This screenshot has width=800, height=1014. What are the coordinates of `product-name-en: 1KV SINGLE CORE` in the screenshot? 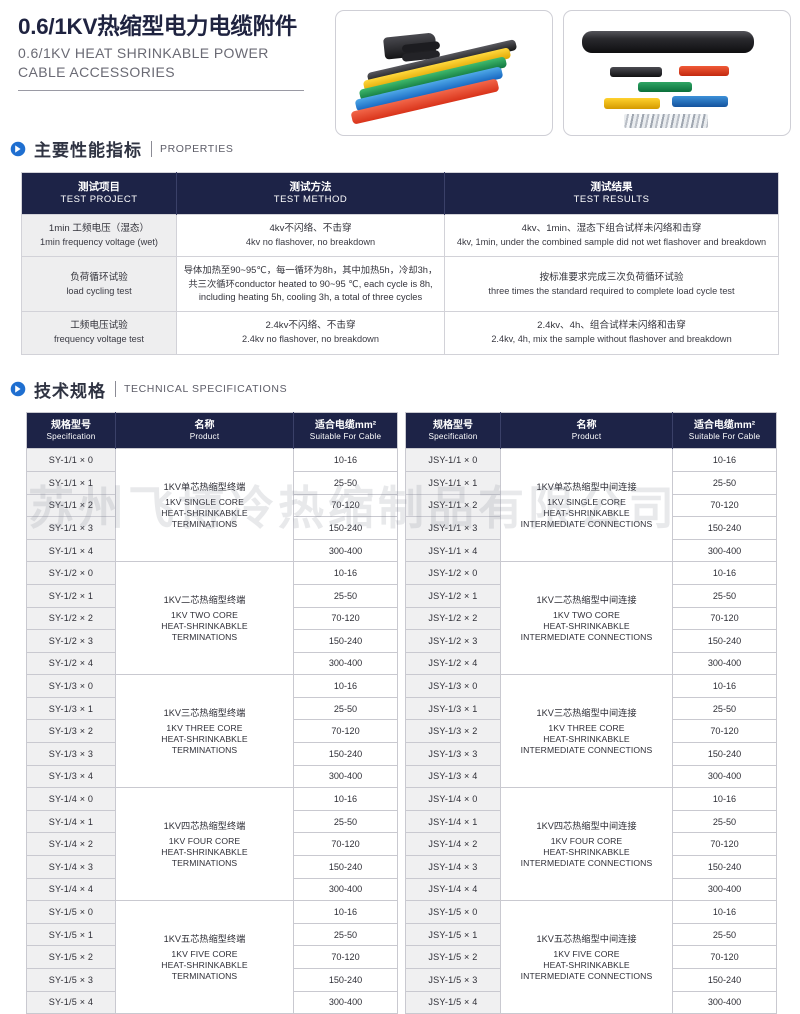 It's located at (204, 501).